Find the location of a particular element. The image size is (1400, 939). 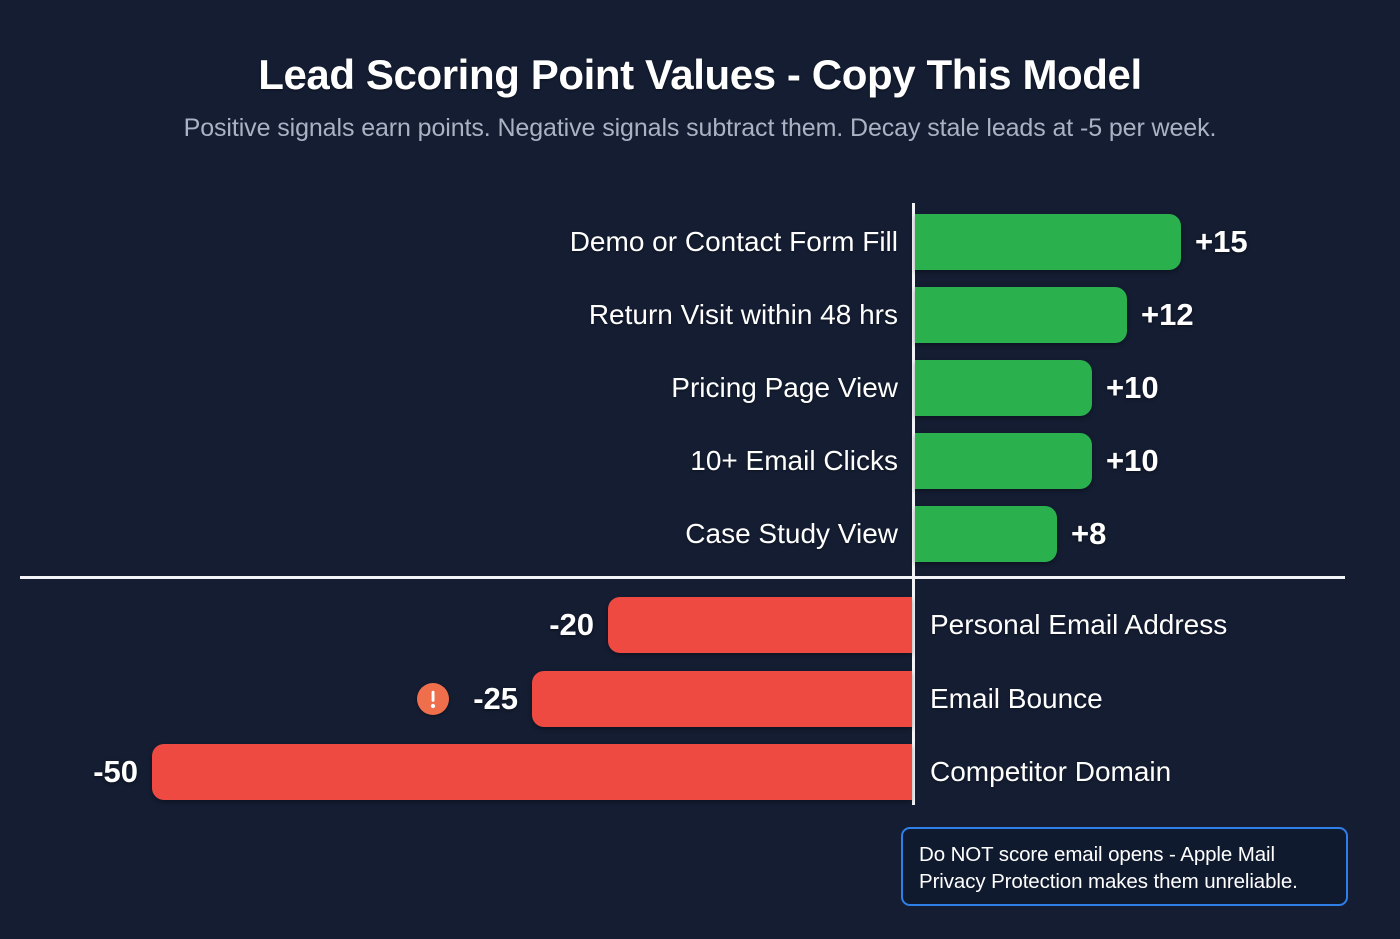

bar-row: Personal Email Address -20 is located at coordinates (700, 625).